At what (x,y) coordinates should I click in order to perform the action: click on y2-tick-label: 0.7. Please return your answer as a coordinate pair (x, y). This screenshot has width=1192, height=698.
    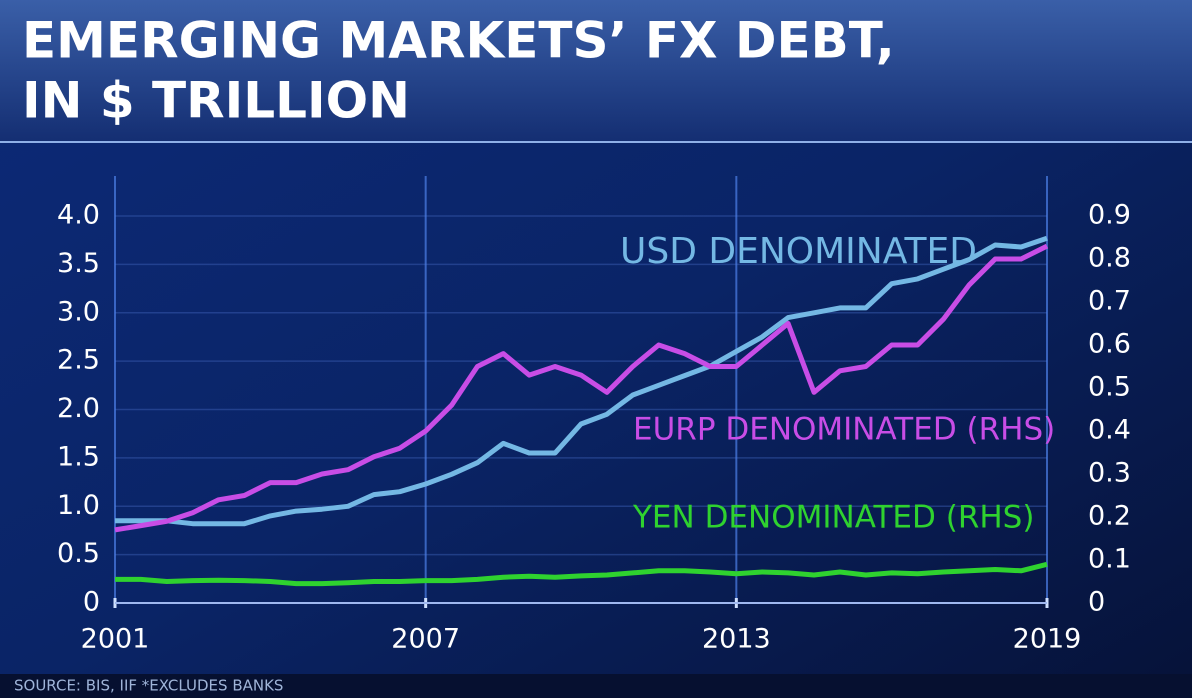
    Looking at the image, I should click on (1109, 301).